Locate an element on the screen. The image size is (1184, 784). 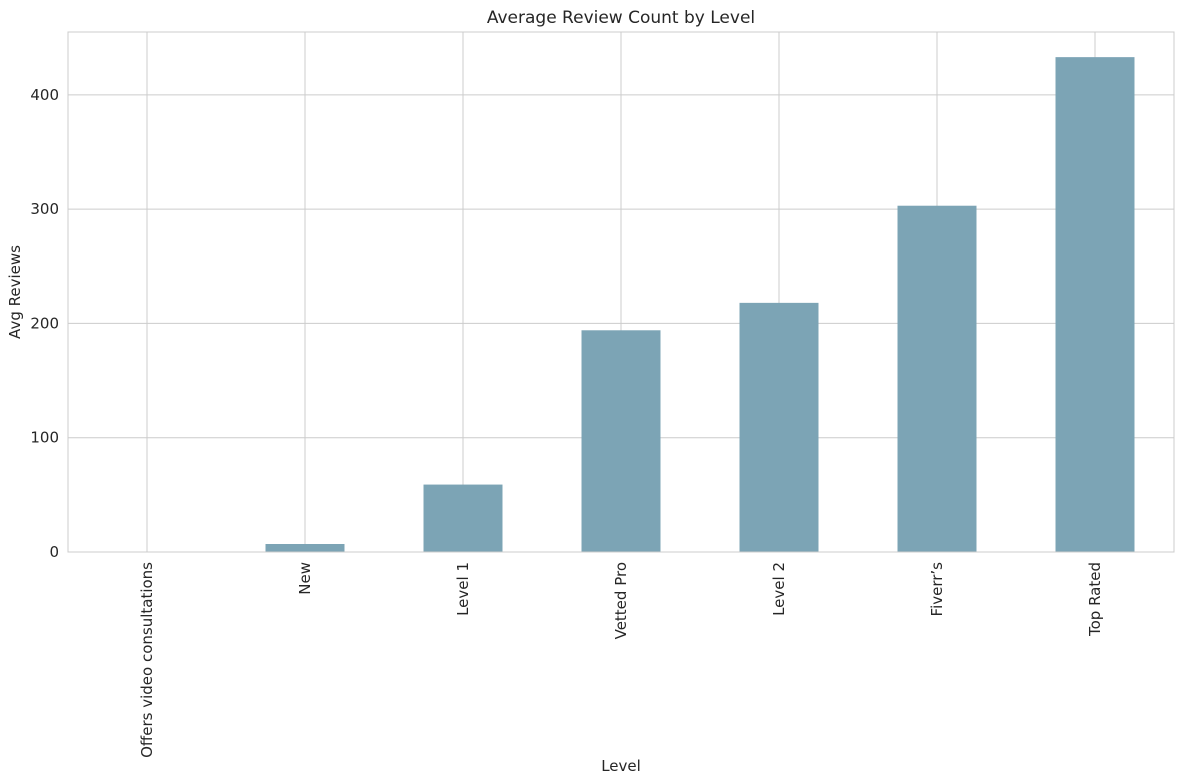
y-tick-label: 300 is located at coordinates (44, 209).